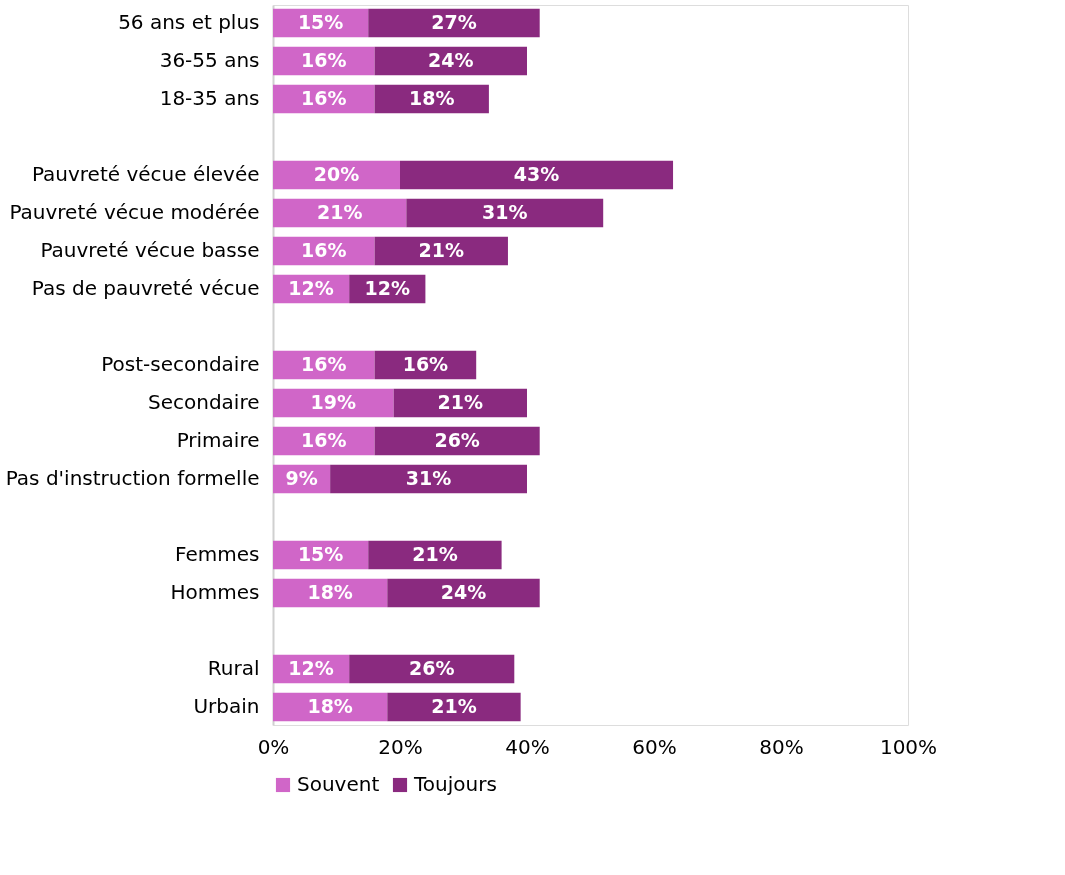  I want to click on data-label: 27%, so click(454, 22).